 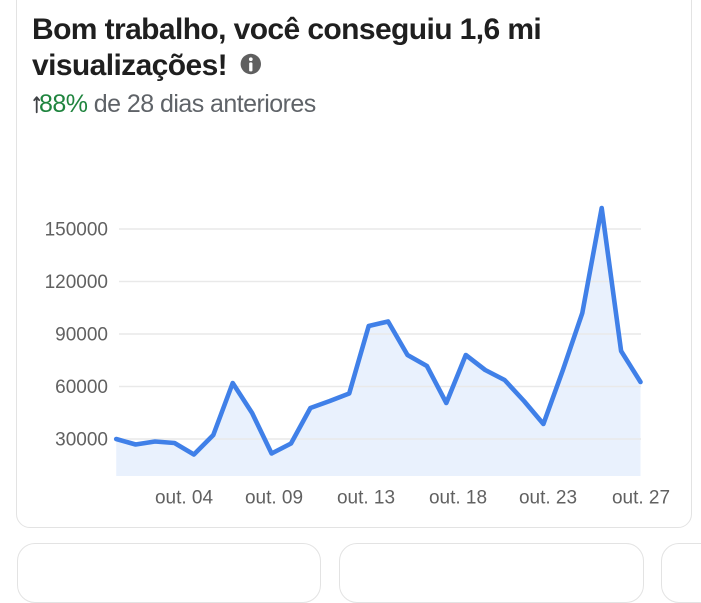 I want to click on svg-text: 120000, so click(x=76, y=282).